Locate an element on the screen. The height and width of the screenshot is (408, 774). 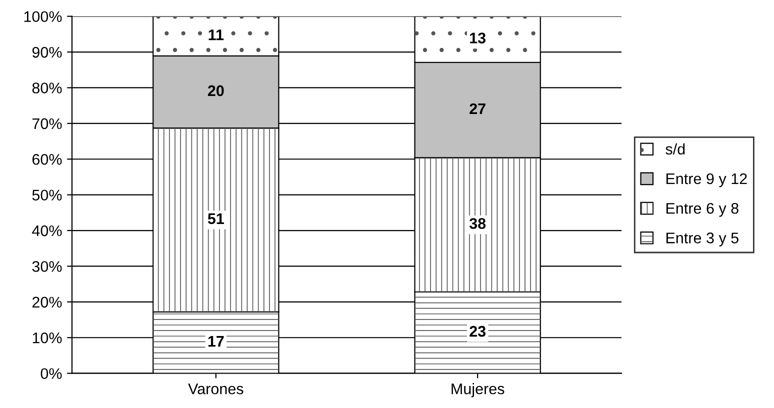
data-label: 17 is located at coordinates (216, 341).